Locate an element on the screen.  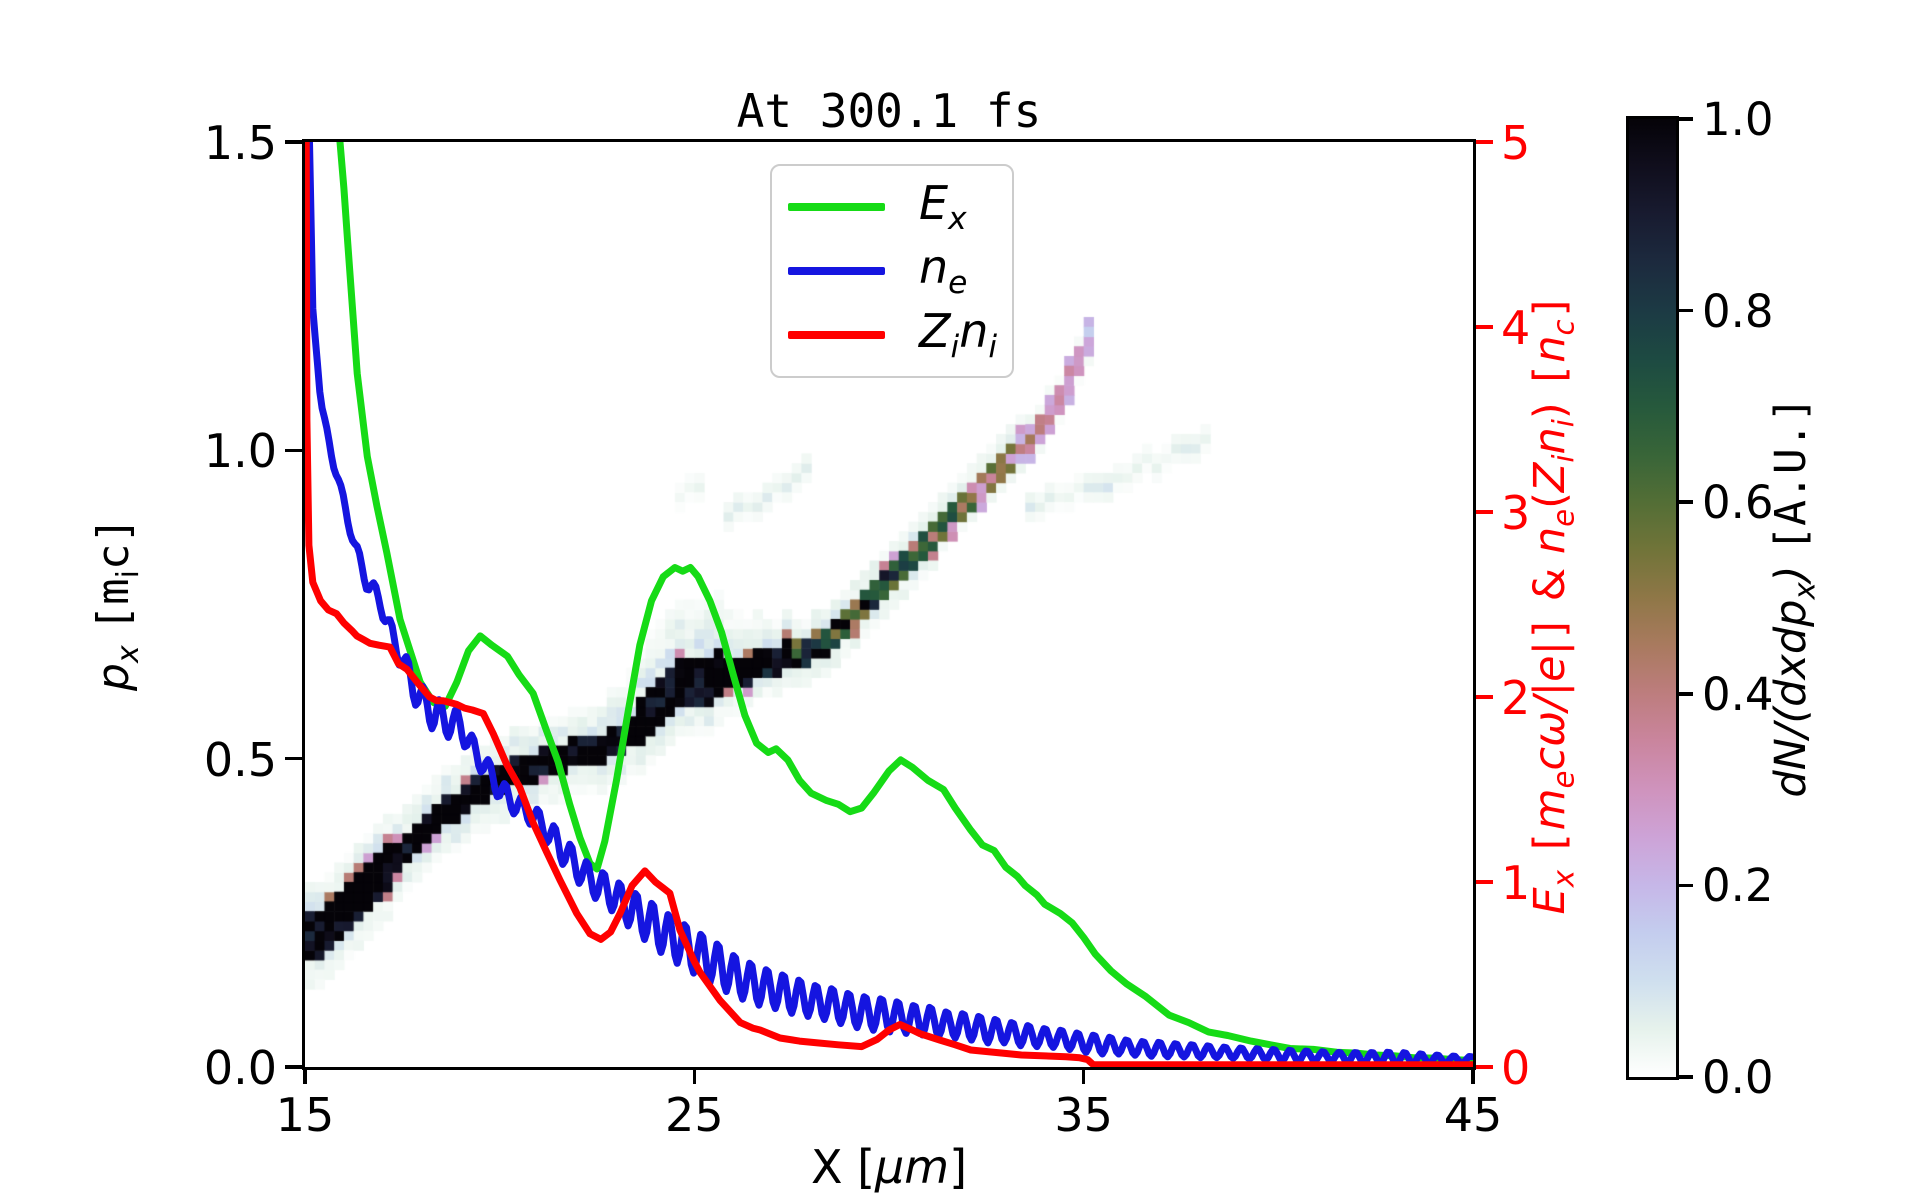
y-left-tick-label: 0.0 is located at coordinates (240, 1068).